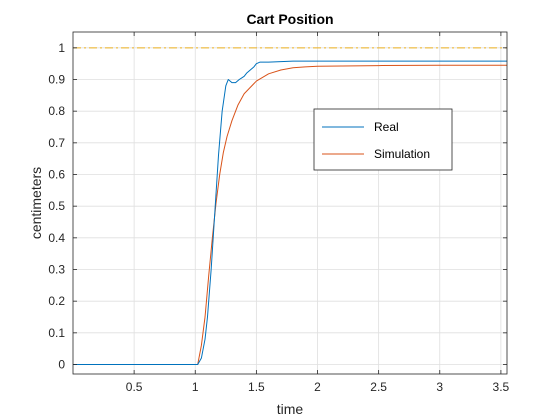 The image size is (560, 420). I want to click on x-axis-label: time, so click(290, 409).